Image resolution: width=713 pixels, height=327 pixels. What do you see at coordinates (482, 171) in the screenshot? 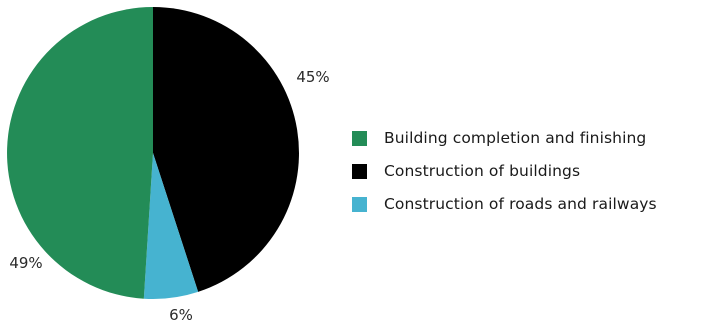
I see `legend-label: Construction of buildings` at bounding box center [482, 171].